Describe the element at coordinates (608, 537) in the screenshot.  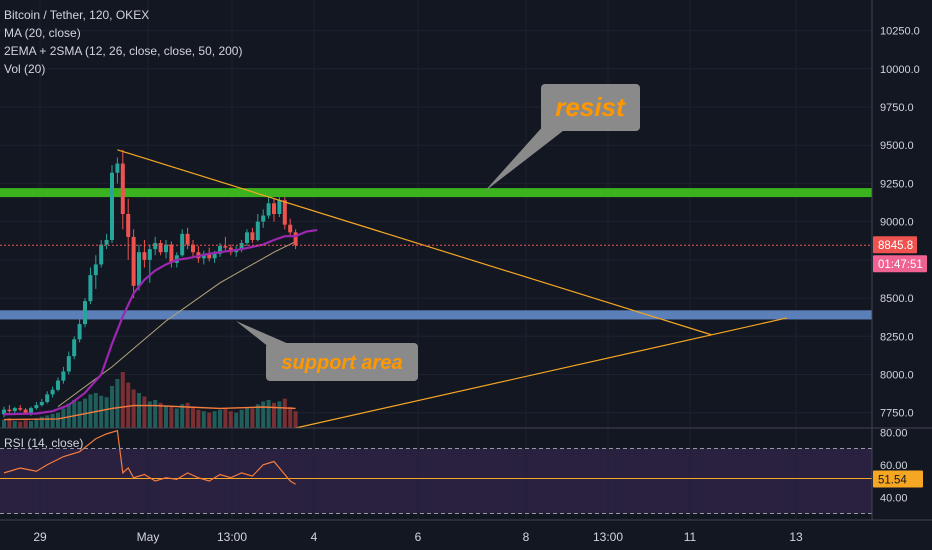
I see `time-tick-label: 13:00` at that location.